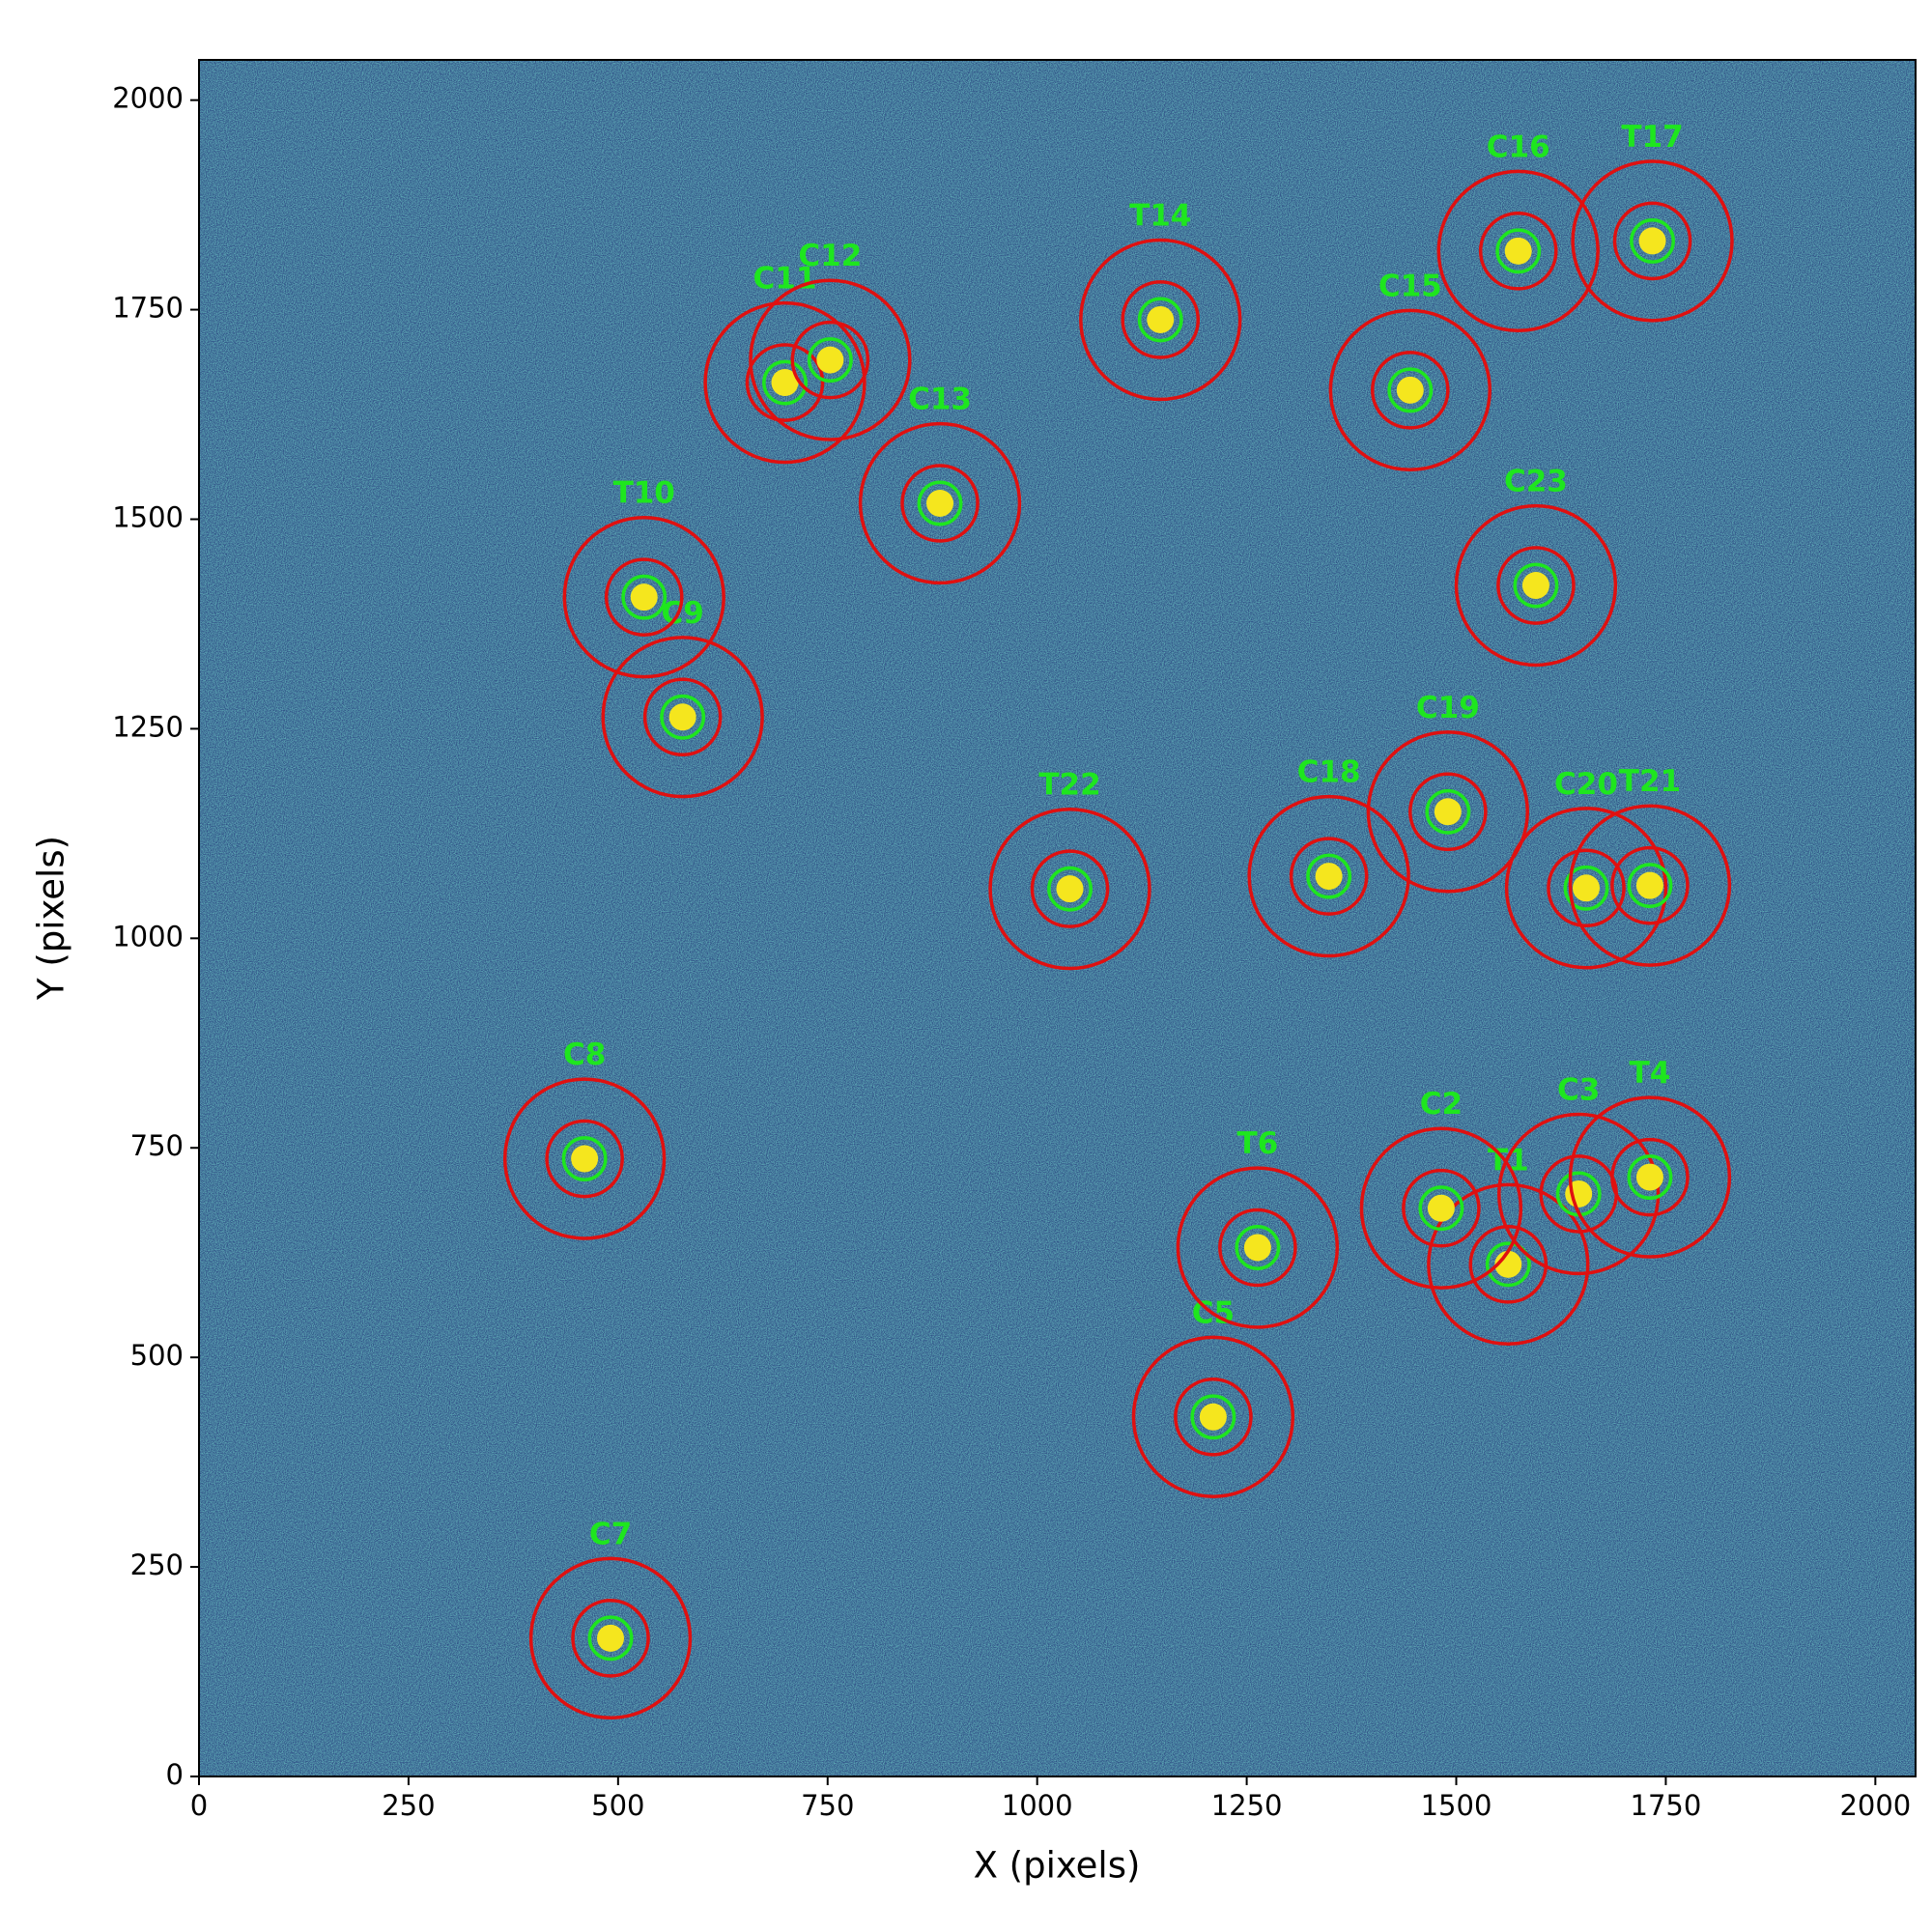 Image resolution: width=1932 pixels, height=1932 pixels. I want to click on source-label: C23, so click(1536, 482).